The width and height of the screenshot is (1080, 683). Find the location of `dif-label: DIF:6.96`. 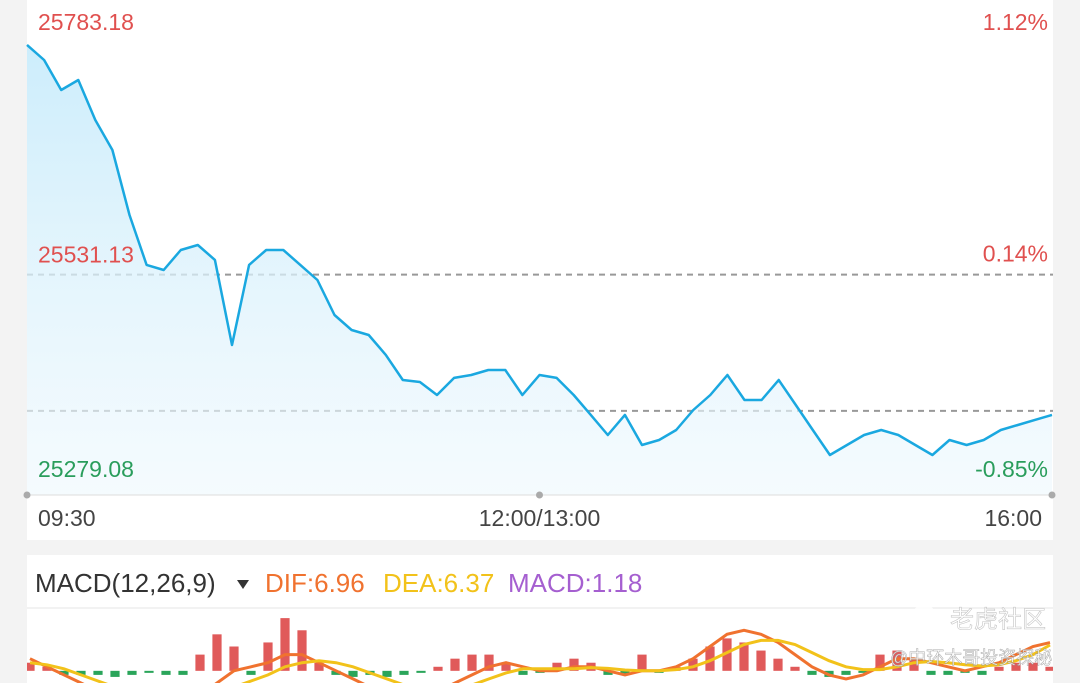

dif-label: DIF:6.96 is located at coordinates (315, 583).